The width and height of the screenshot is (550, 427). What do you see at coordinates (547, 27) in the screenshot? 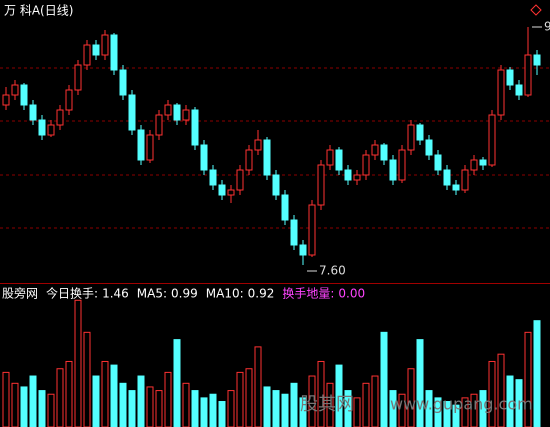
I see `high-label: 9.95` at bounding box center [547, 27].